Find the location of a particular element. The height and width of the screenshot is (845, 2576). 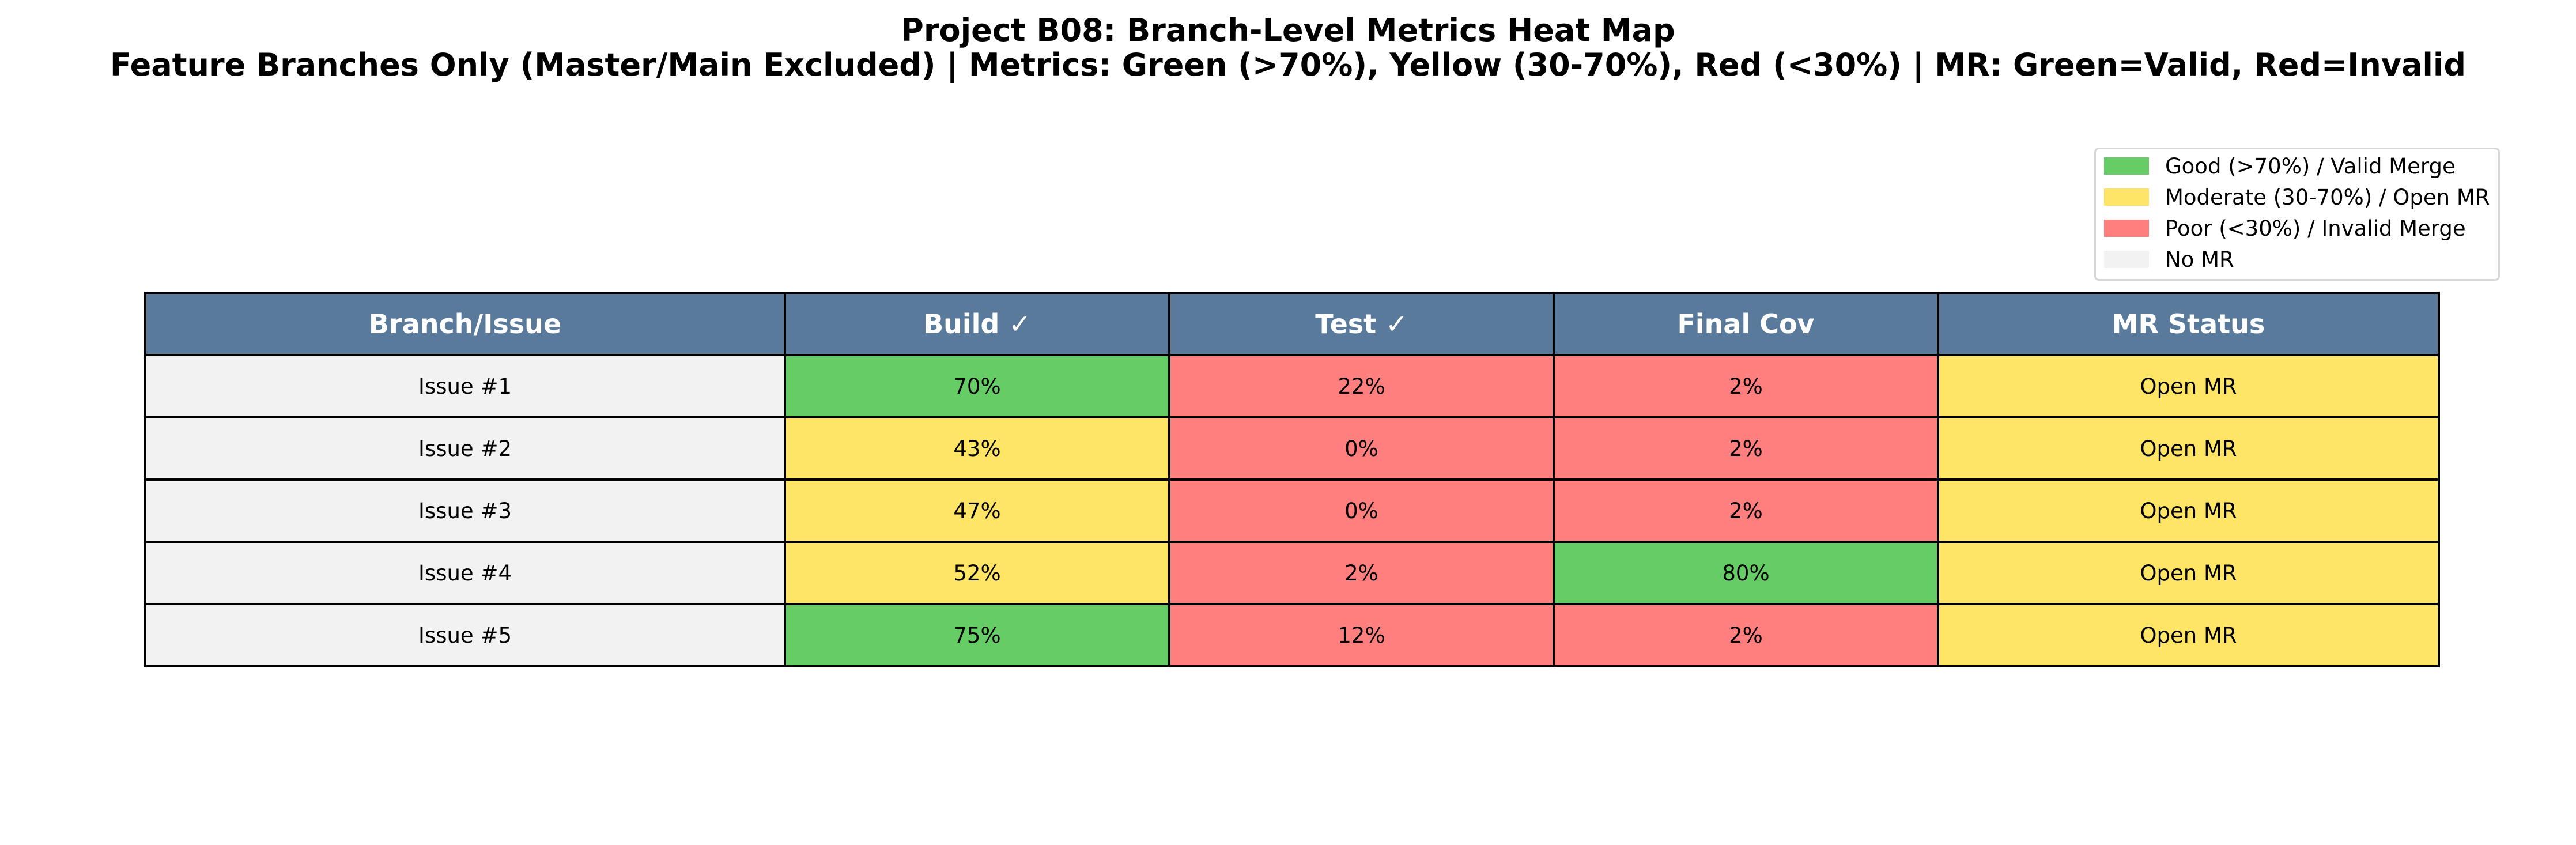

legend-swatch-good is located at coordinates (2126, 166).